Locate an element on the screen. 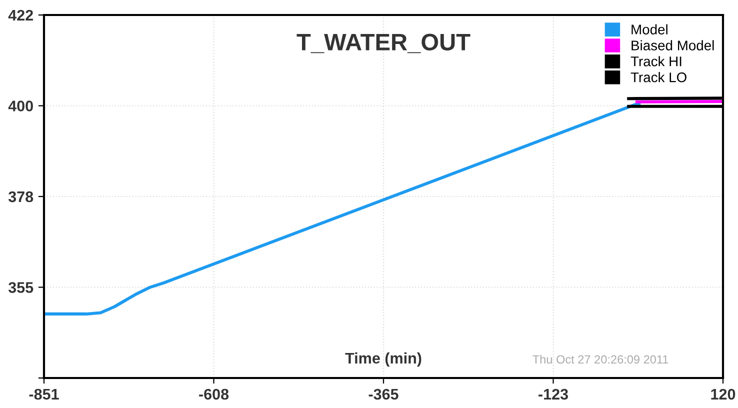 This screenshot has width=738, height=408. y-tick-label: 378 is located at coordinates (21, 196).